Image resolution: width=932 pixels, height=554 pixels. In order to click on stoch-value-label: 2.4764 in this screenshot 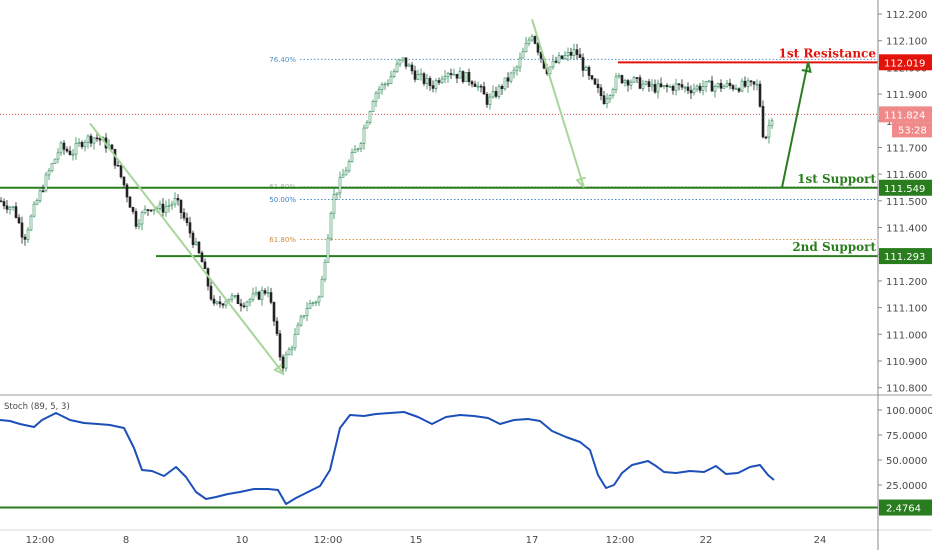, I will do `click(903, 509)`.